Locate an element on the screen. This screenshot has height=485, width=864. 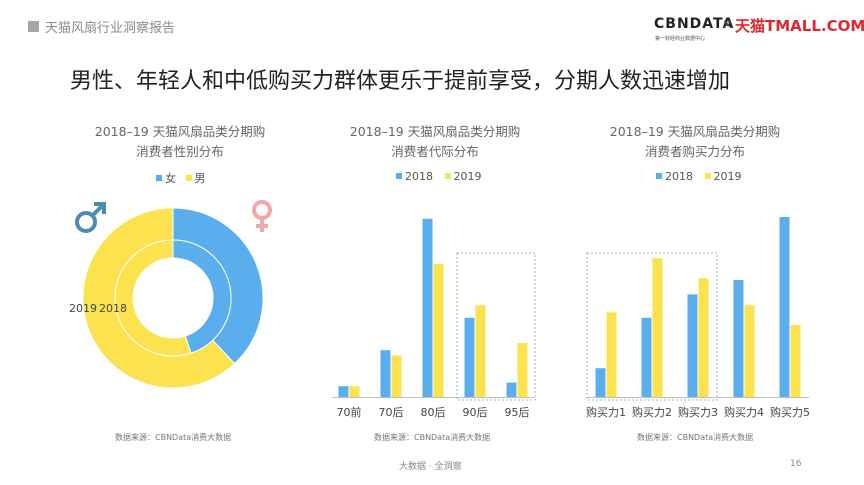
x-tick-label-70后: 70后 is located at coordinates (391, 412).